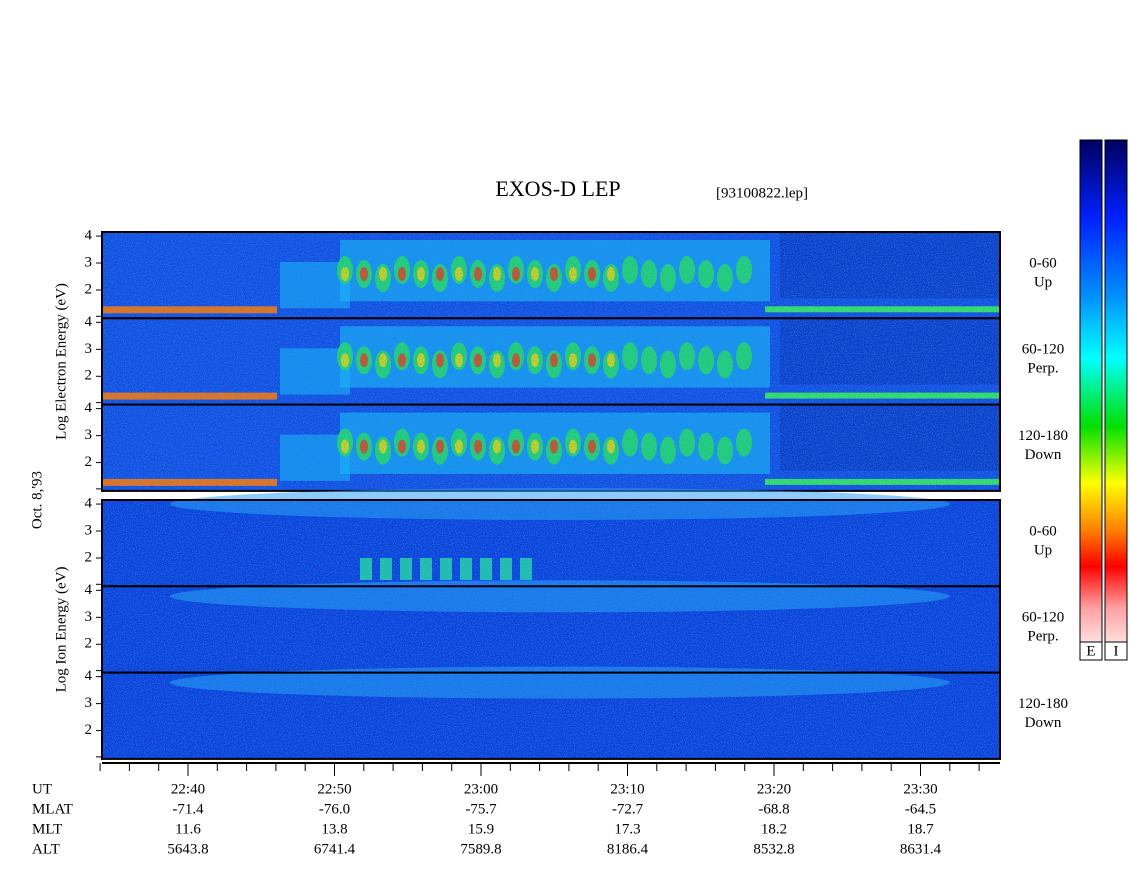 The width and height of the screenshot is (1130, 875). I want to click on ephemeris-value: 5643.8, so click(187, 849).